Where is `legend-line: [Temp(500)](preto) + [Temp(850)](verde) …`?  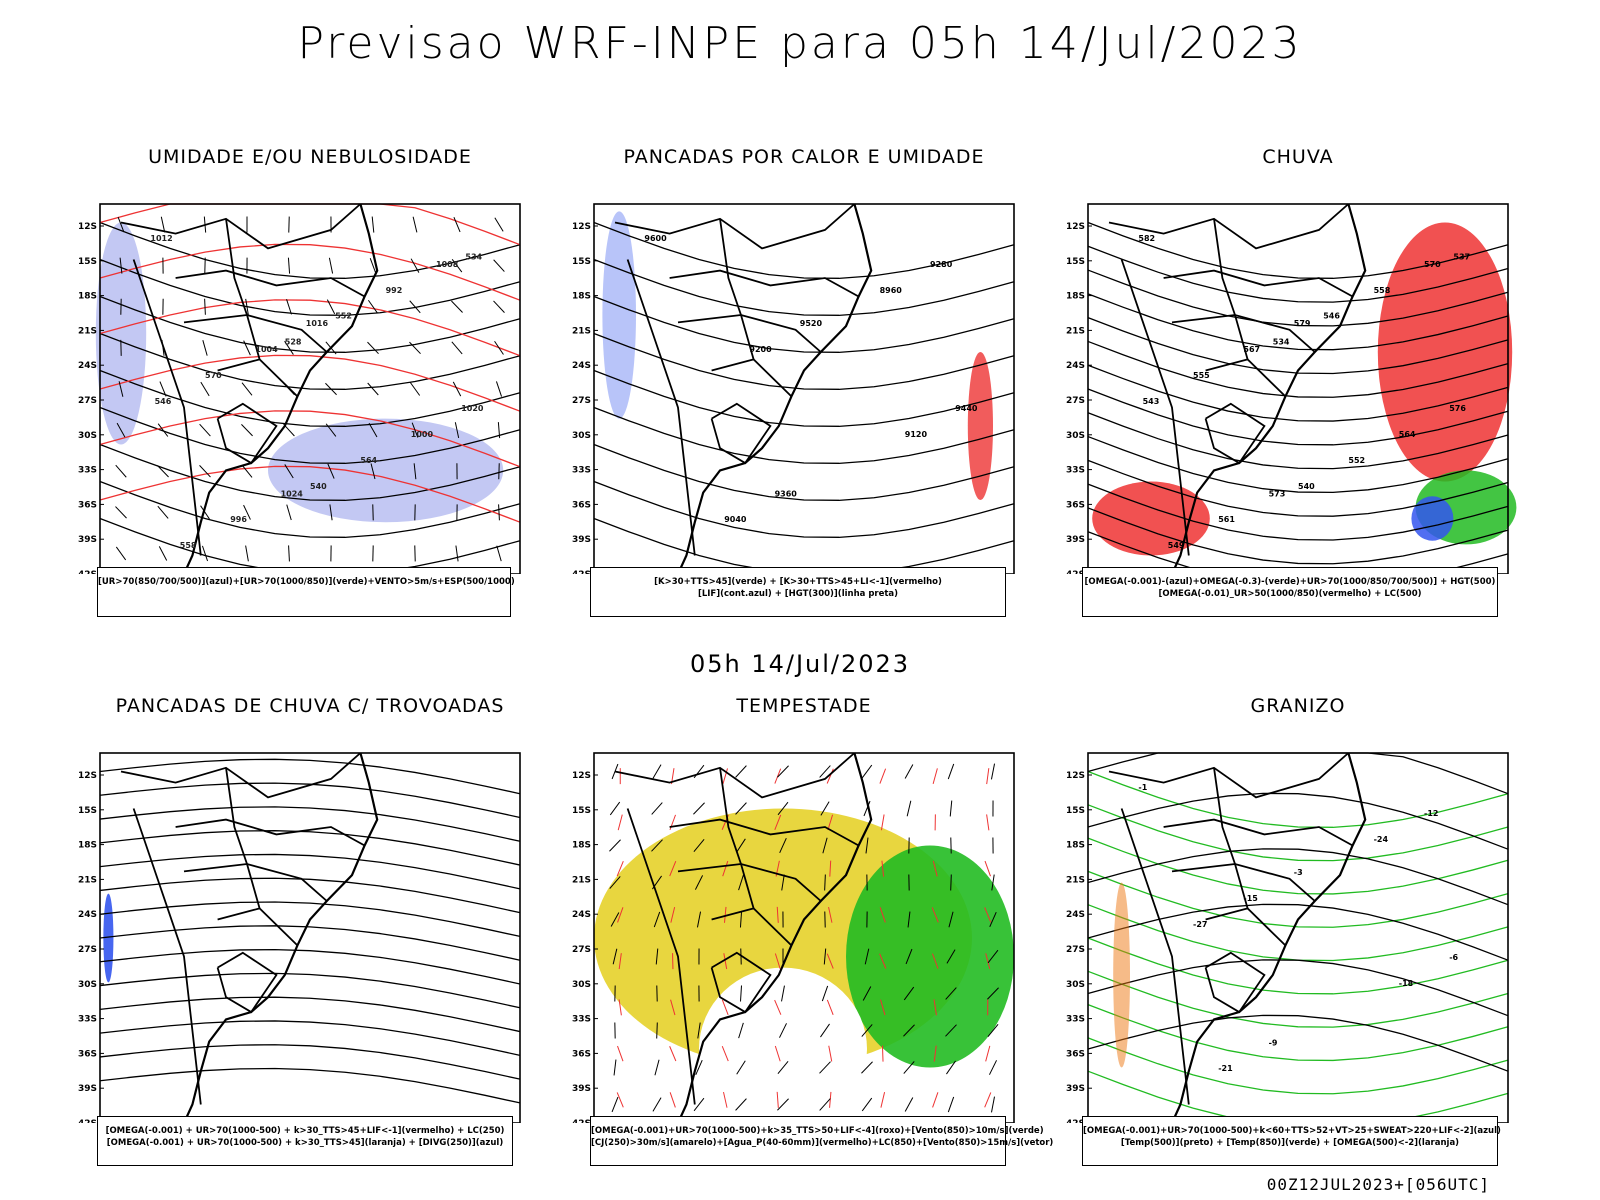 legend-line: [Temp(500)](preto) + [Temp(850)](verde) … is located at coordinates (1290, 1143).